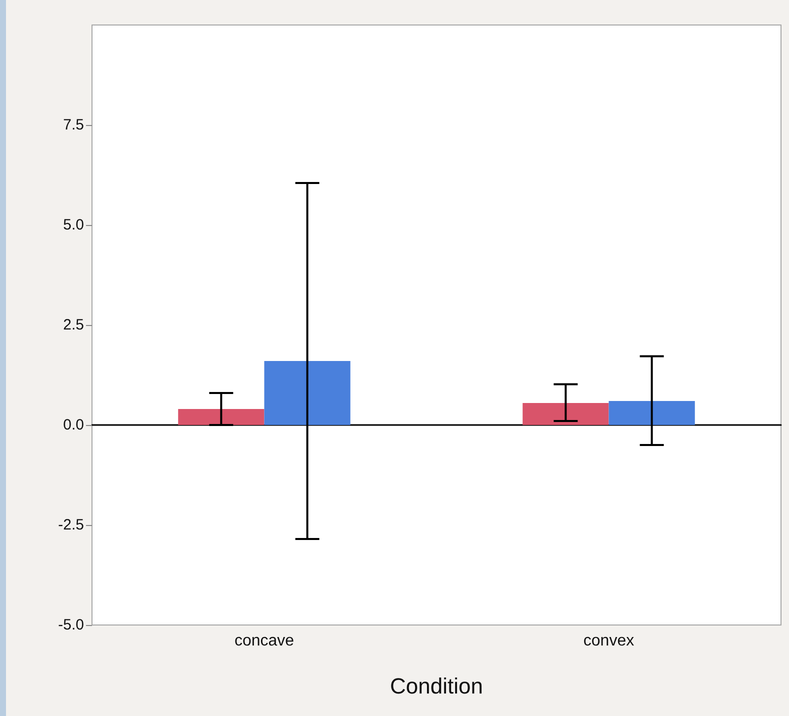 This screenshot has height=716, width=789. Describe the element at coordinates (73, 225) in the screenshot. I see `y-tick-label: 5.0` at that location.